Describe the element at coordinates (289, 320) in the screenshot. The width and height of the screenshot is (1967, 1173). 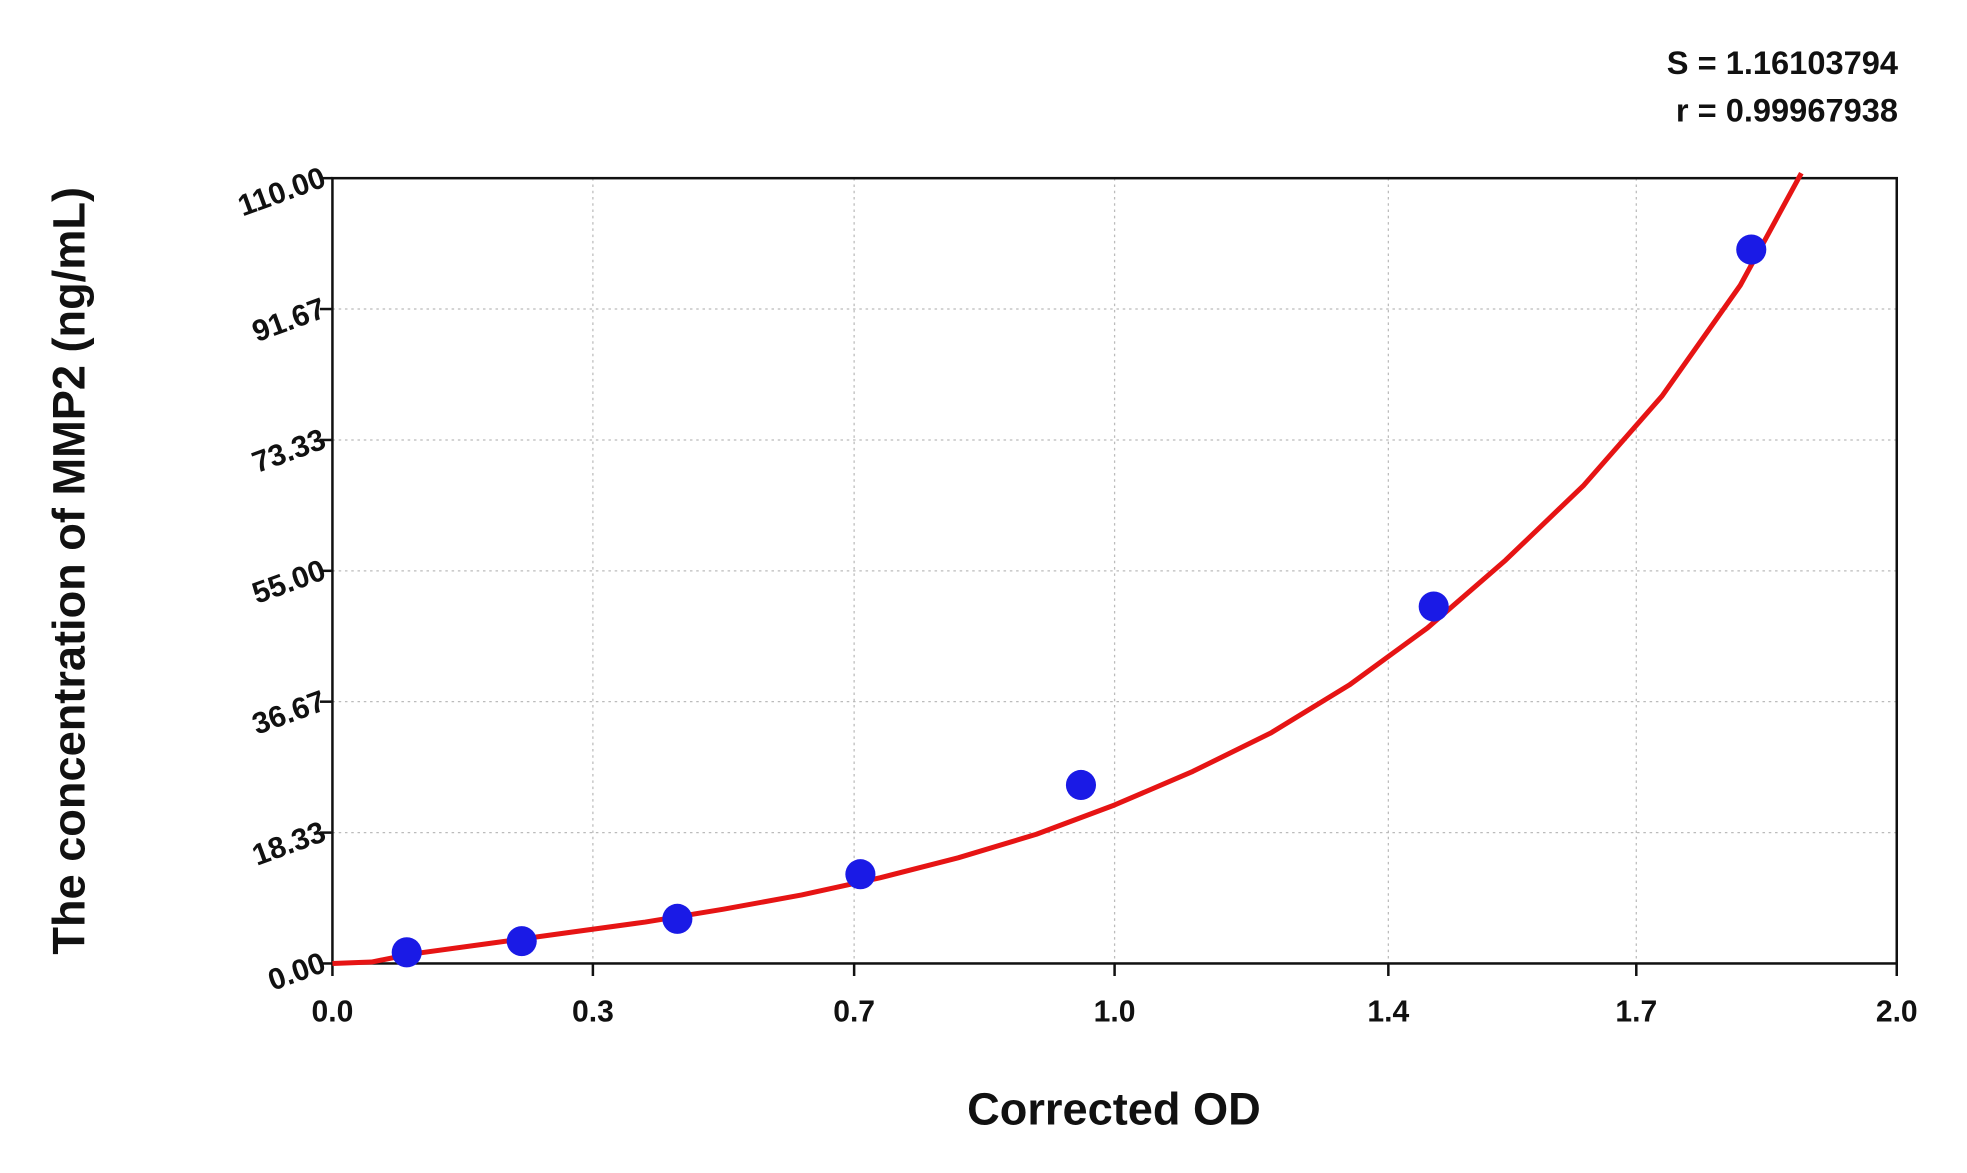
I see `y-tick-label: 91.67` at that location.